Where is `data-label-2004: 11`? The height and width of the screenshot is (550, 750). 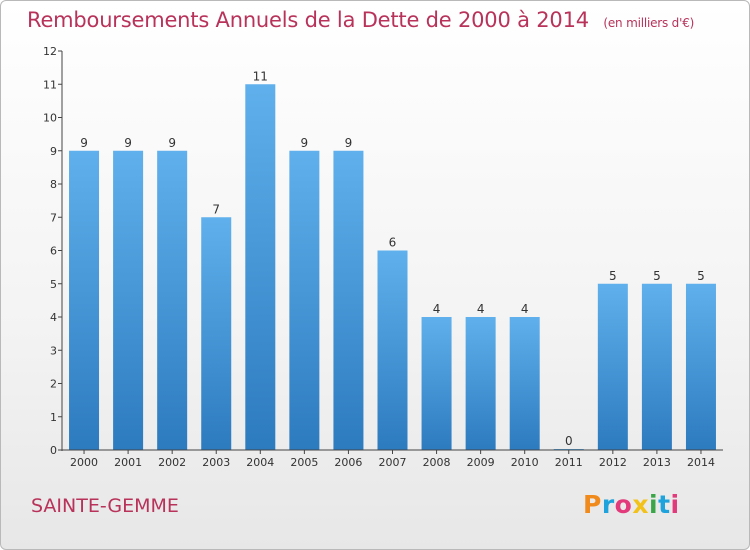
data-label-2004: 11 is located at coordinates (260, 76).